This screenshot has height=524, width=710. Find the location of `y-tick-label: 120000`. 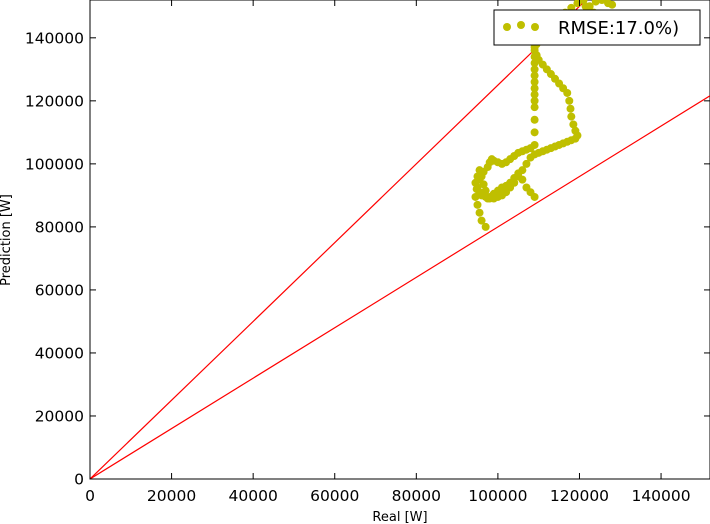

y-tick-label: 120000 is located at coordinates (54, 101).